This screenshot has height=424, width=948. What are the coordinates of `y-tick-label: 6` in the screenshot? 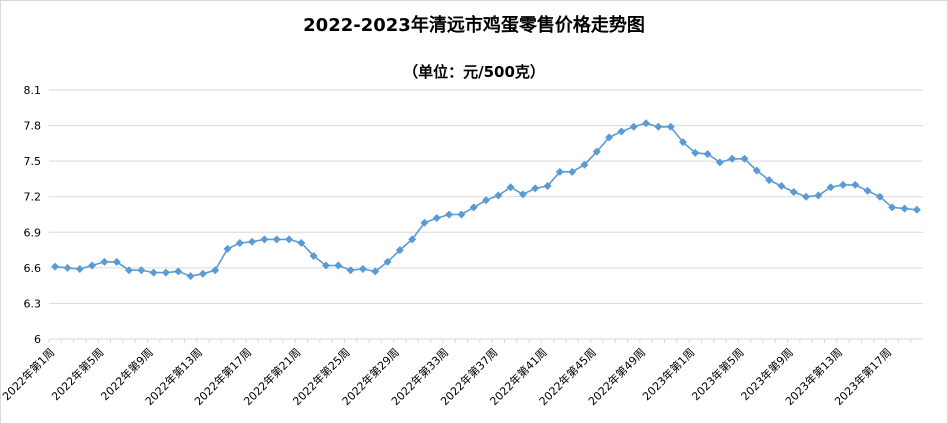 It's located at (37, 339).